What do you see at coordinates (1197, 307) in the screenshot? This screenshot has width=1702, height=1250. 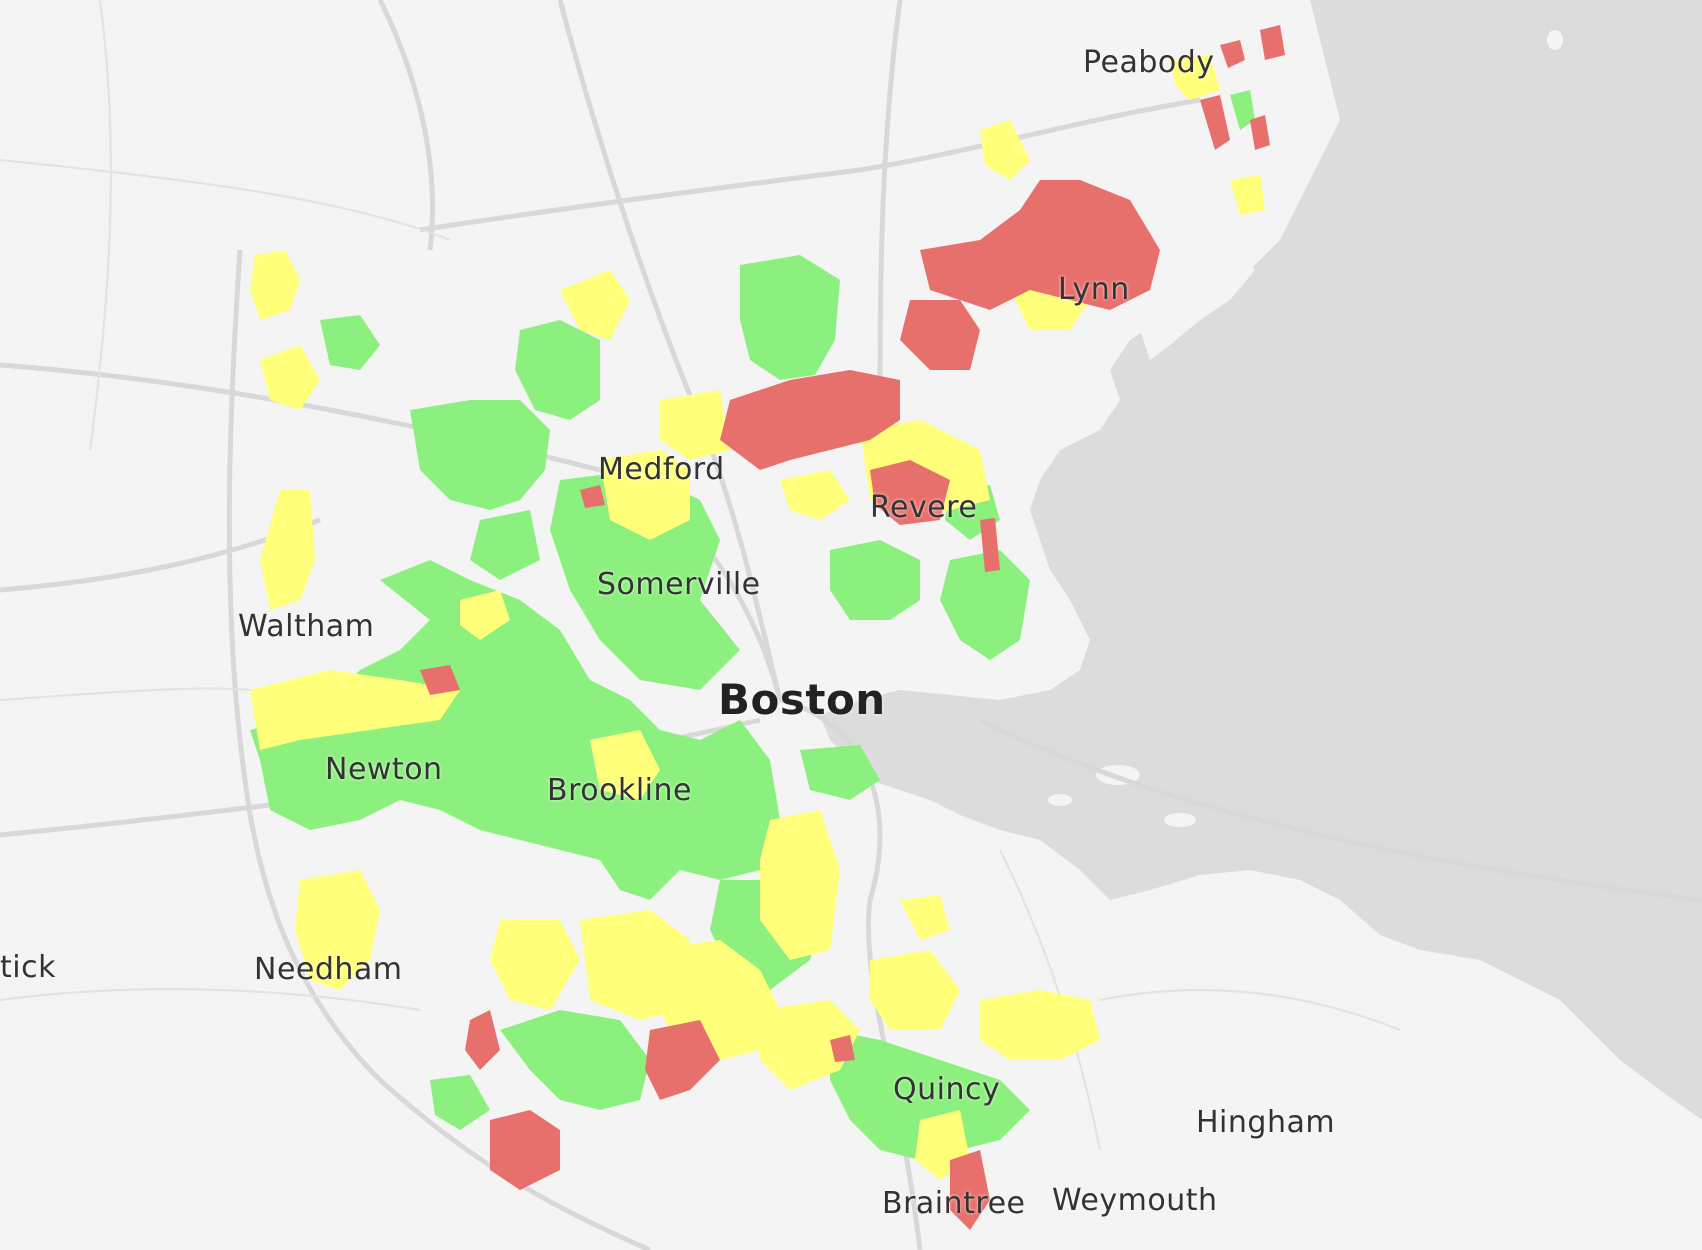 I see `peninsula` at bounding box center [1197, 307].